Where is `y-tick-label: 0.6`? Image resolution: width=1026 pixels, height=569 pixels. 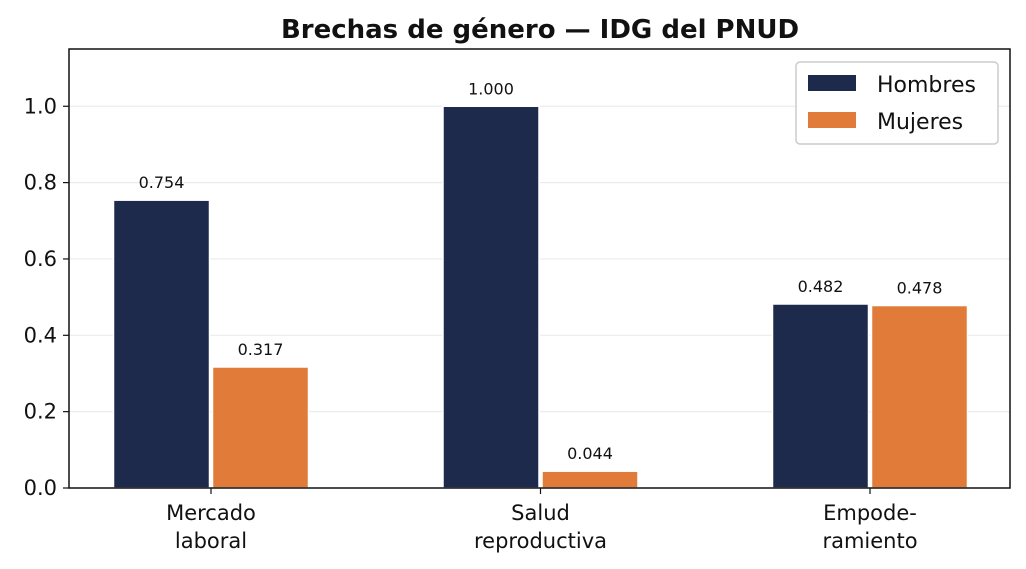 y-tick-label: 0.6 is located at coordinates (40, 259).